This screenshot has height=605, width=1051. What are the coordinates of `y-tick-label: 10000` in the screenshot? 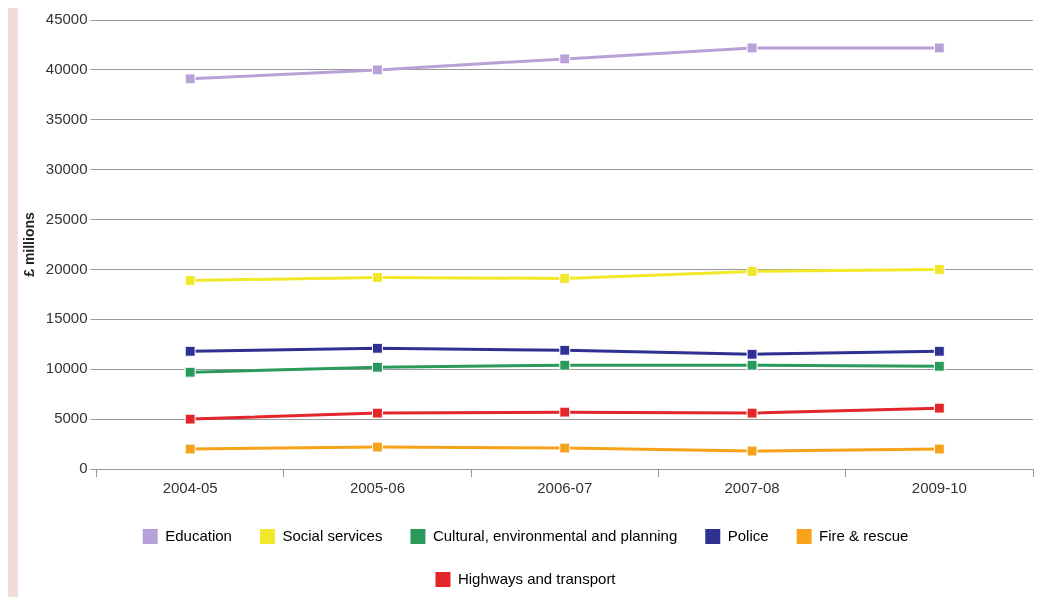 It's located at (66, 368).